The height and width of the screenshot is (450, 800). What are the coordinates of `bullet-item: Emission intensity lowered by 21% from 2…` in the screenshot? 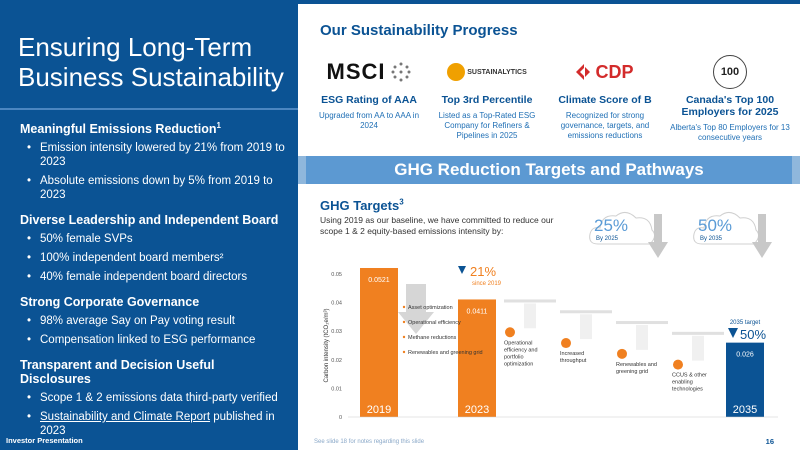 It's located at (154, 155).